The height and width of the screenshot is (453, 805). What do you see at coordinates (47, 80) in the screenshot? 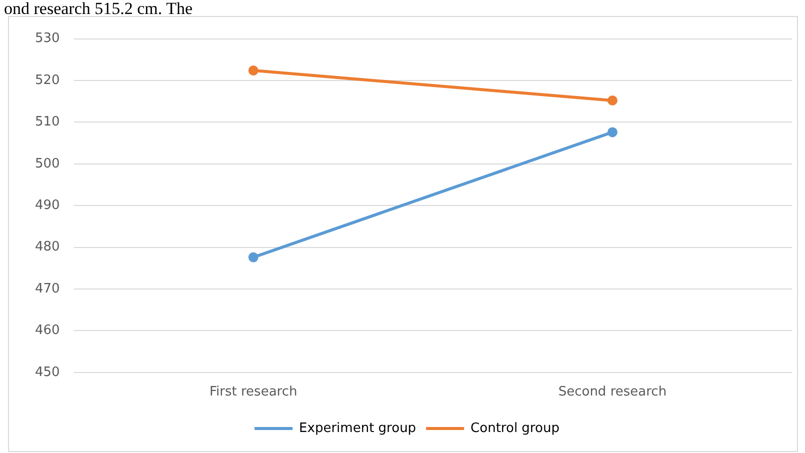
I see `y-tick-label: 520` at bounding box center [47, 80].